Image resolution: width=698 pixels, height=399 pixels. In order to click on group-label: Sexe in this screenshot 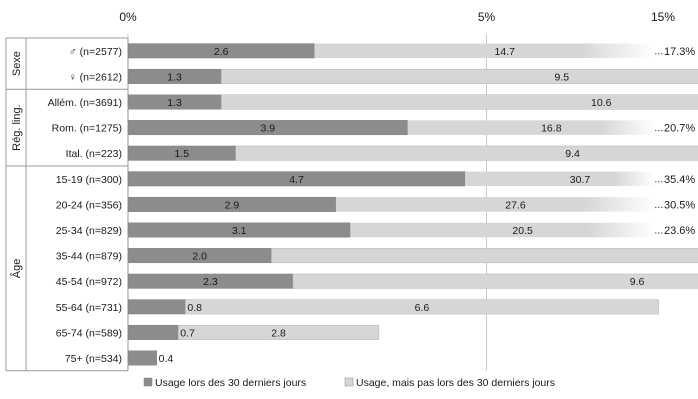, I will do `click(17, 63)`.